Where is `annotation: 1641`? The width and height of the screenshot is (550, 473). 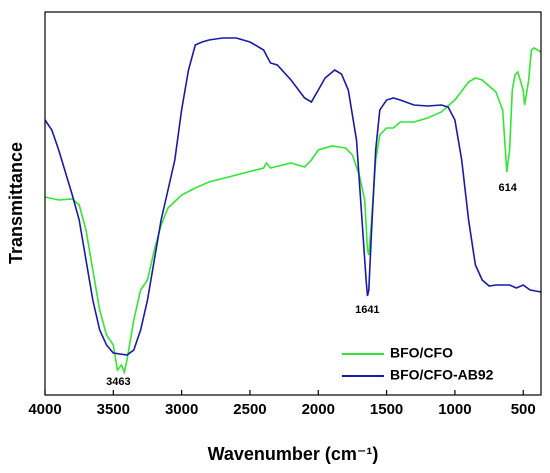
annotation: 1641 is located at coordinates (367, 310).